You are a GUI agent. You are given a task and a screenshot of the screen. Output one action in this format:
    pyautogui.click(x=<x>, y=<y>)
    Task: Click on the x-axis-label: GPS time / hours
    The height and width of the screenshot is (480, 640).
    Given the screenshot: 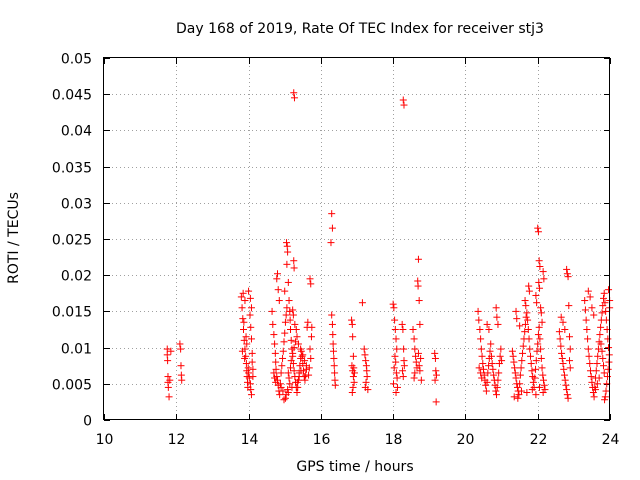 What is the action you would take?
    pyautogui.click(x=354, y=467)
    